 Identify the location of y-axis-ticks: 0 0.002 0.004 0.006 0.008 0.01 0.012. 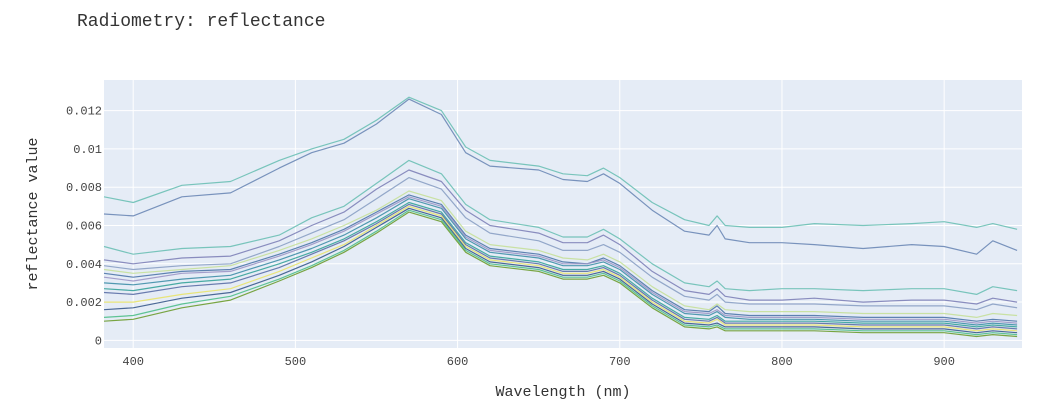
(84, 227).